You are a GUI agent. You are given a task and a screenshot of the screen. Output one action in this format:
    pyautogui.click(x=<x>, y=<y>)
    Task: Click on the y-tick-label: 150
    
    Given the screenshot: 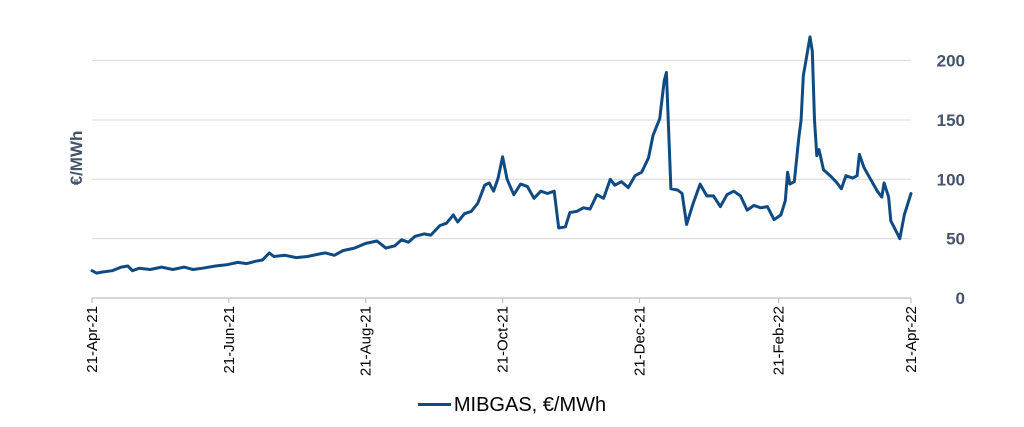 What is the action you would take?
    pyautogui.click(x=951, y=120)
    